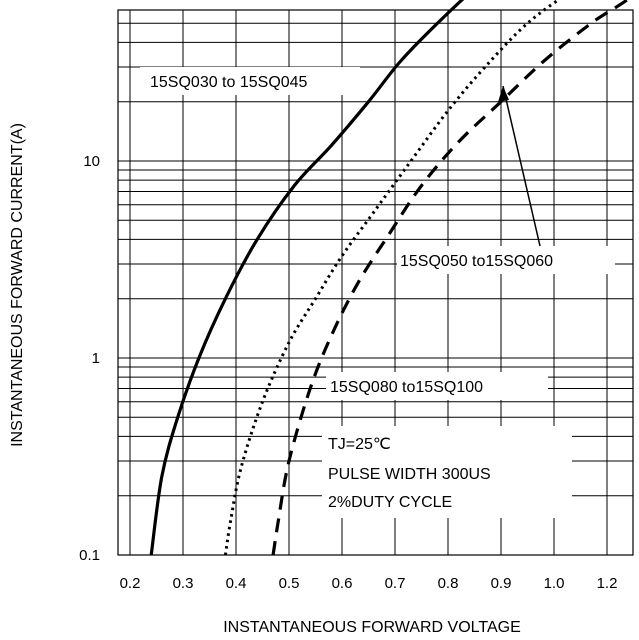 Image resolution: width=639 pixels, height=640 pixels. I want to click on x-tick-label: 1.2, so click(607, 583).